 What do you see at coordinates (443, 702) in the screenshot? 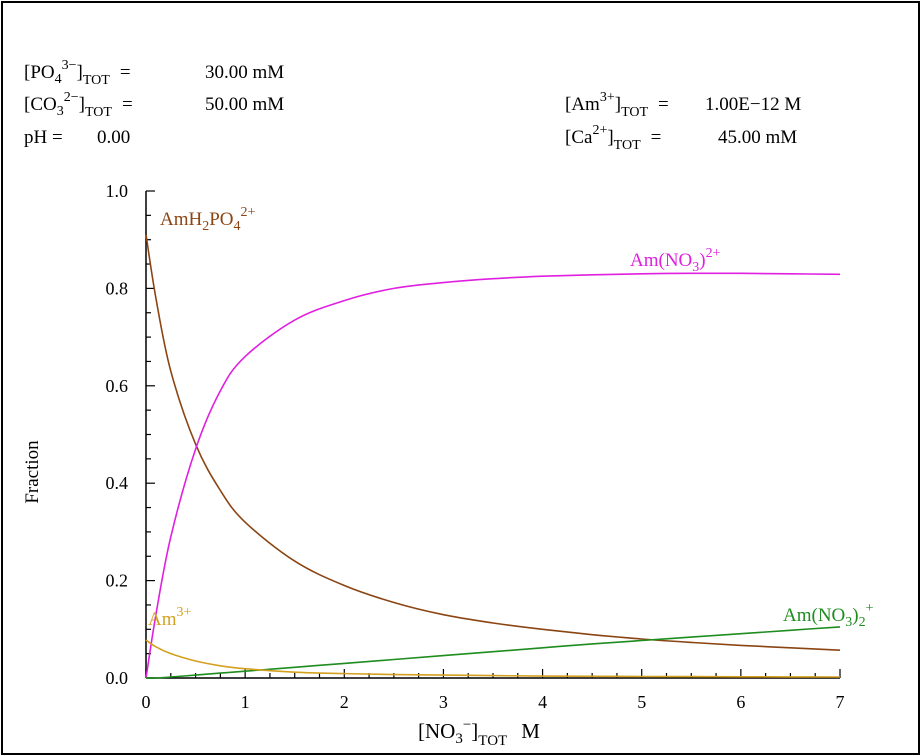
I see `x-tick-label: 3` at bounding box center [443, 702].